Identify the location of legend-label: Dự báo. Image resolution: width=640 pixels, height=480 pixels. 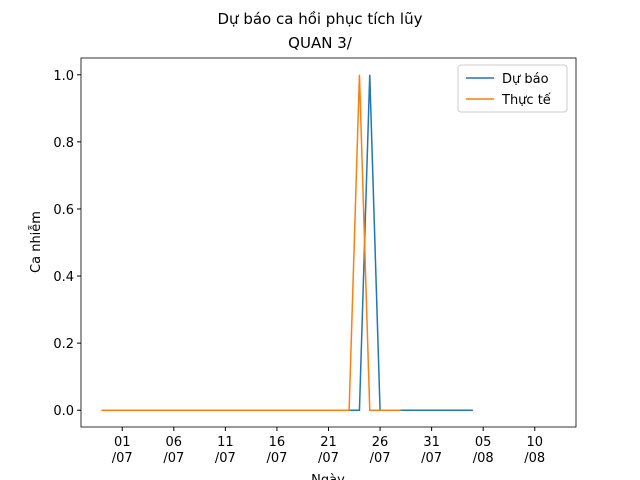
(525, 79).